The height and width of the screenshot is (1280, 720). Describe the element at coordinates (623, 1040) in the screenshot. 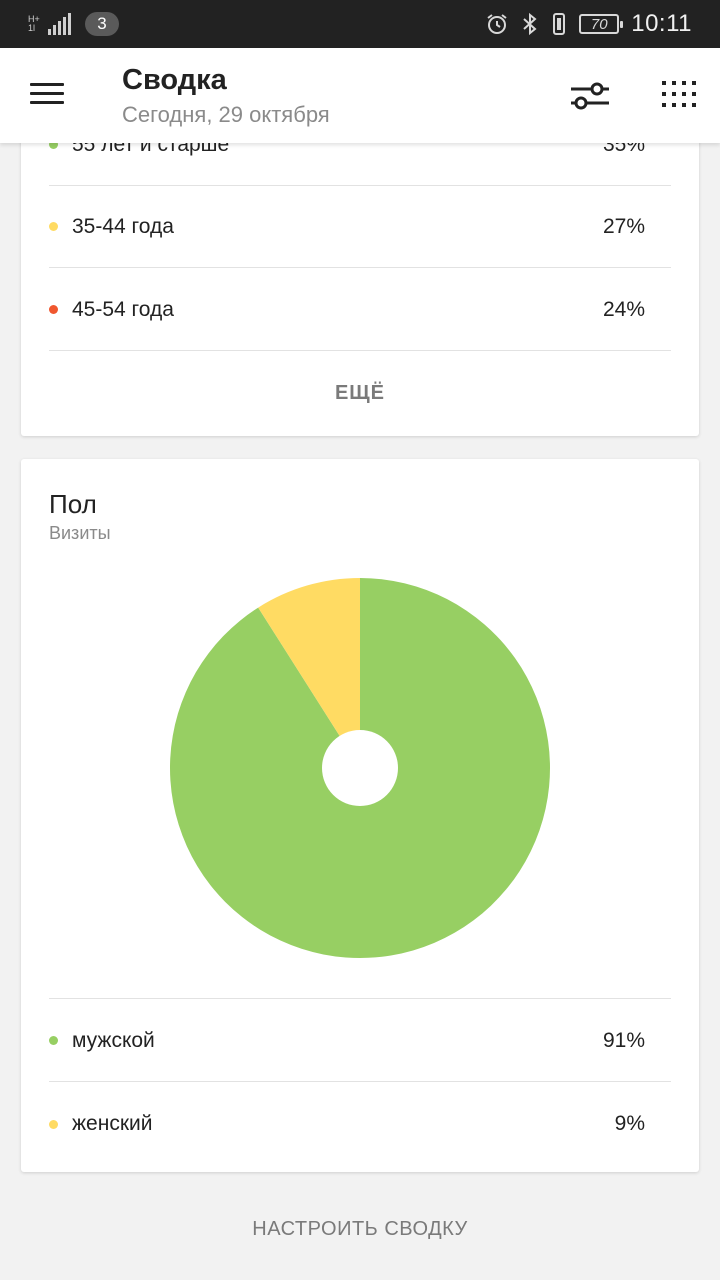

I see `gender-value: 91%` at that location.